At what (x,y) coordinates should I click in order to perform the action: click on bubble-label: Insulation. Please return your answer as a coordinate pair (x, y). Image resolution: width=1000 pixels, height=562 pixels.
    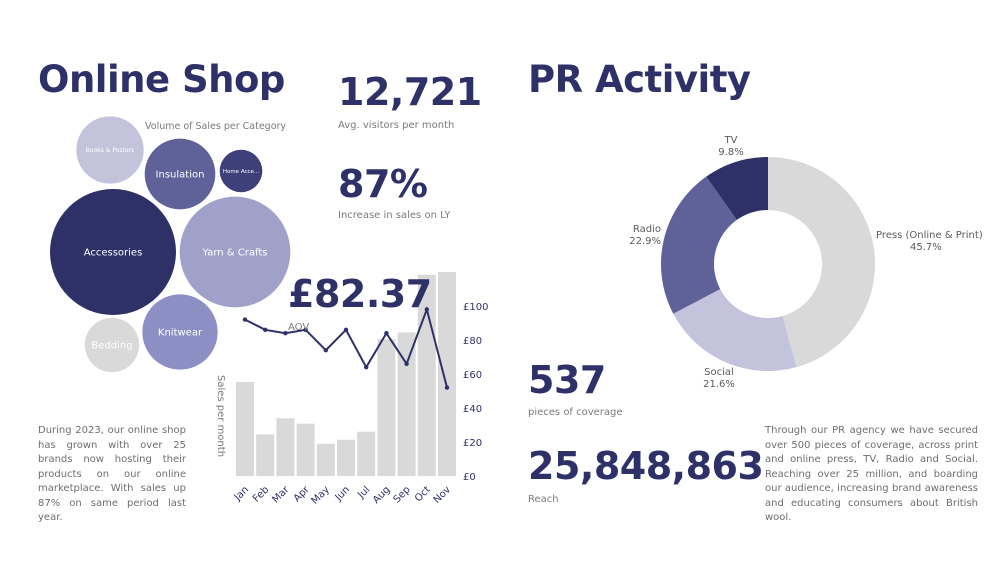
    Looking at the image, I should click on (180, 175).